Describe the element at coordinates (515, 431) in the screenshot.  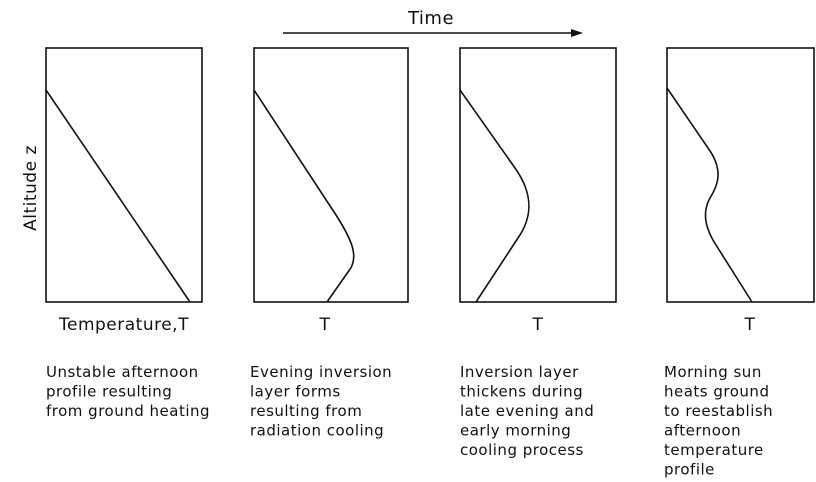
I see `caption-line: early morning` at that location.